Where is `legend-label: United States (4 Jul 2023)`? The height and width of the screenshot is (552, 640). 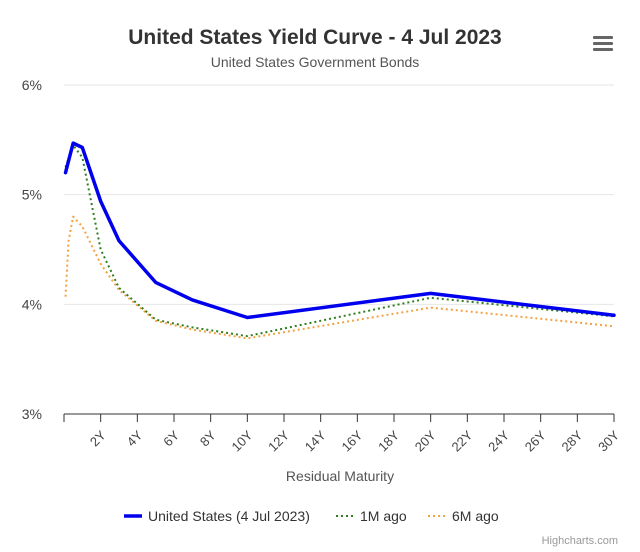 legend-label: United States (4 Jul 2023) is located at coordinates (229, 516).